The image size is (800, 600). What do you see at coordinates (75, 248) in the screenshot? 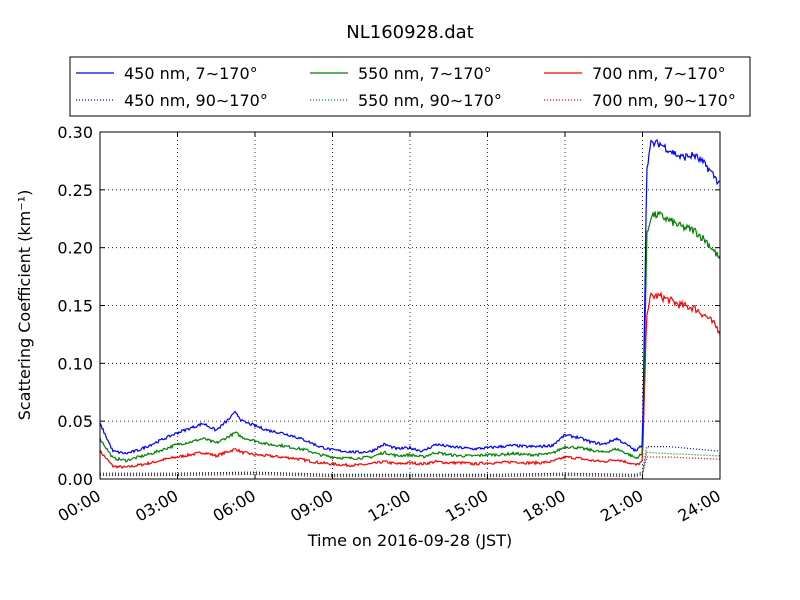
I see `y-tick-label: 0.20` at bounding box center [75, 248].